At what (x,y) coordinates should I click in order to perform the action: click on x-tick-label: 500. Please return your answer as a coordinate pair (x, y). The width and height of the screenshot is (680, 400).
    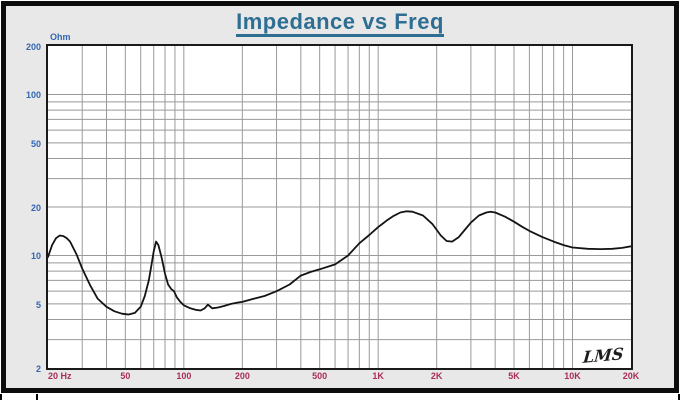
    Looking at the image, I should click on (320, 376).